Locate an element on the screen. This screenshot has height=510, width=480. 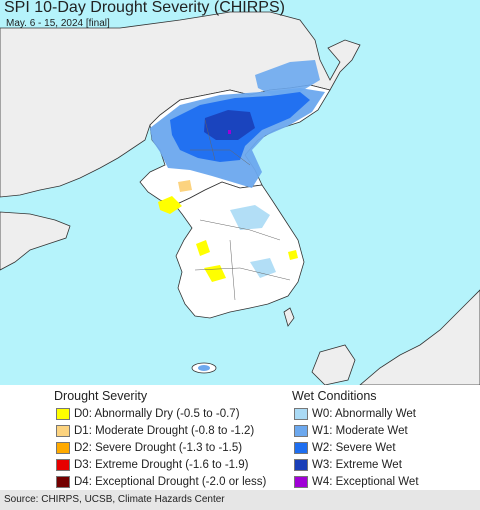
land-kyushu is located at coordinates (333, 364).